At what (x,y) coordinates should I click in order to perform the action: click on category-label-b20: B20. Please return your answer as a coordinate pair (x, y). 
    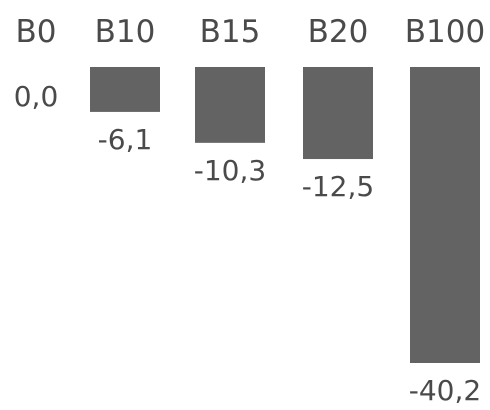
    Looking at the image, I should click on (338, 32).